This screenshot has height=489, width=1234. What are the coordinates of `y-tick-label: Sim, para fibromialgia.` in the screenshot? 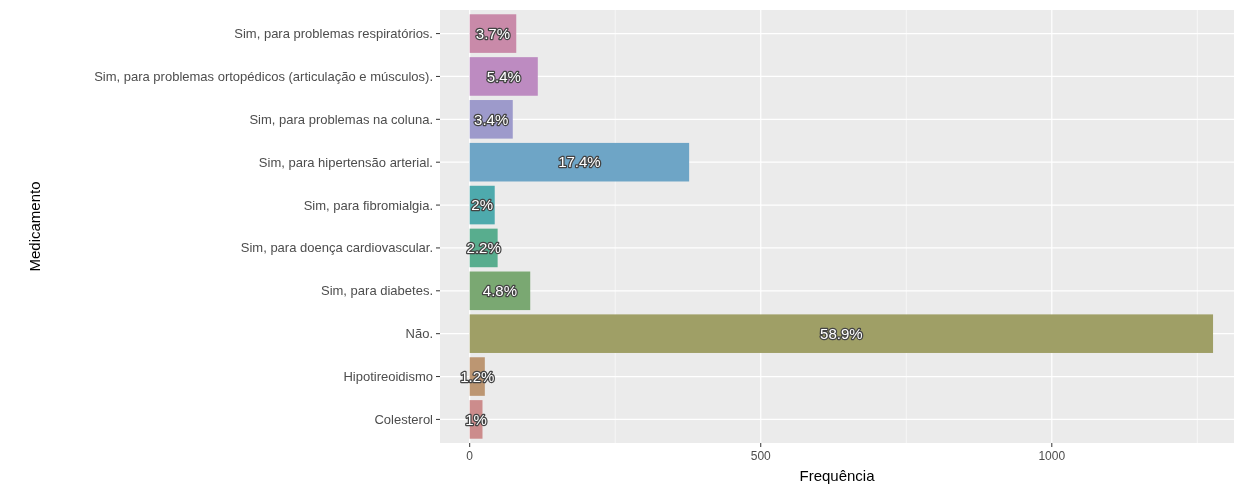 It's located at (368, 205).